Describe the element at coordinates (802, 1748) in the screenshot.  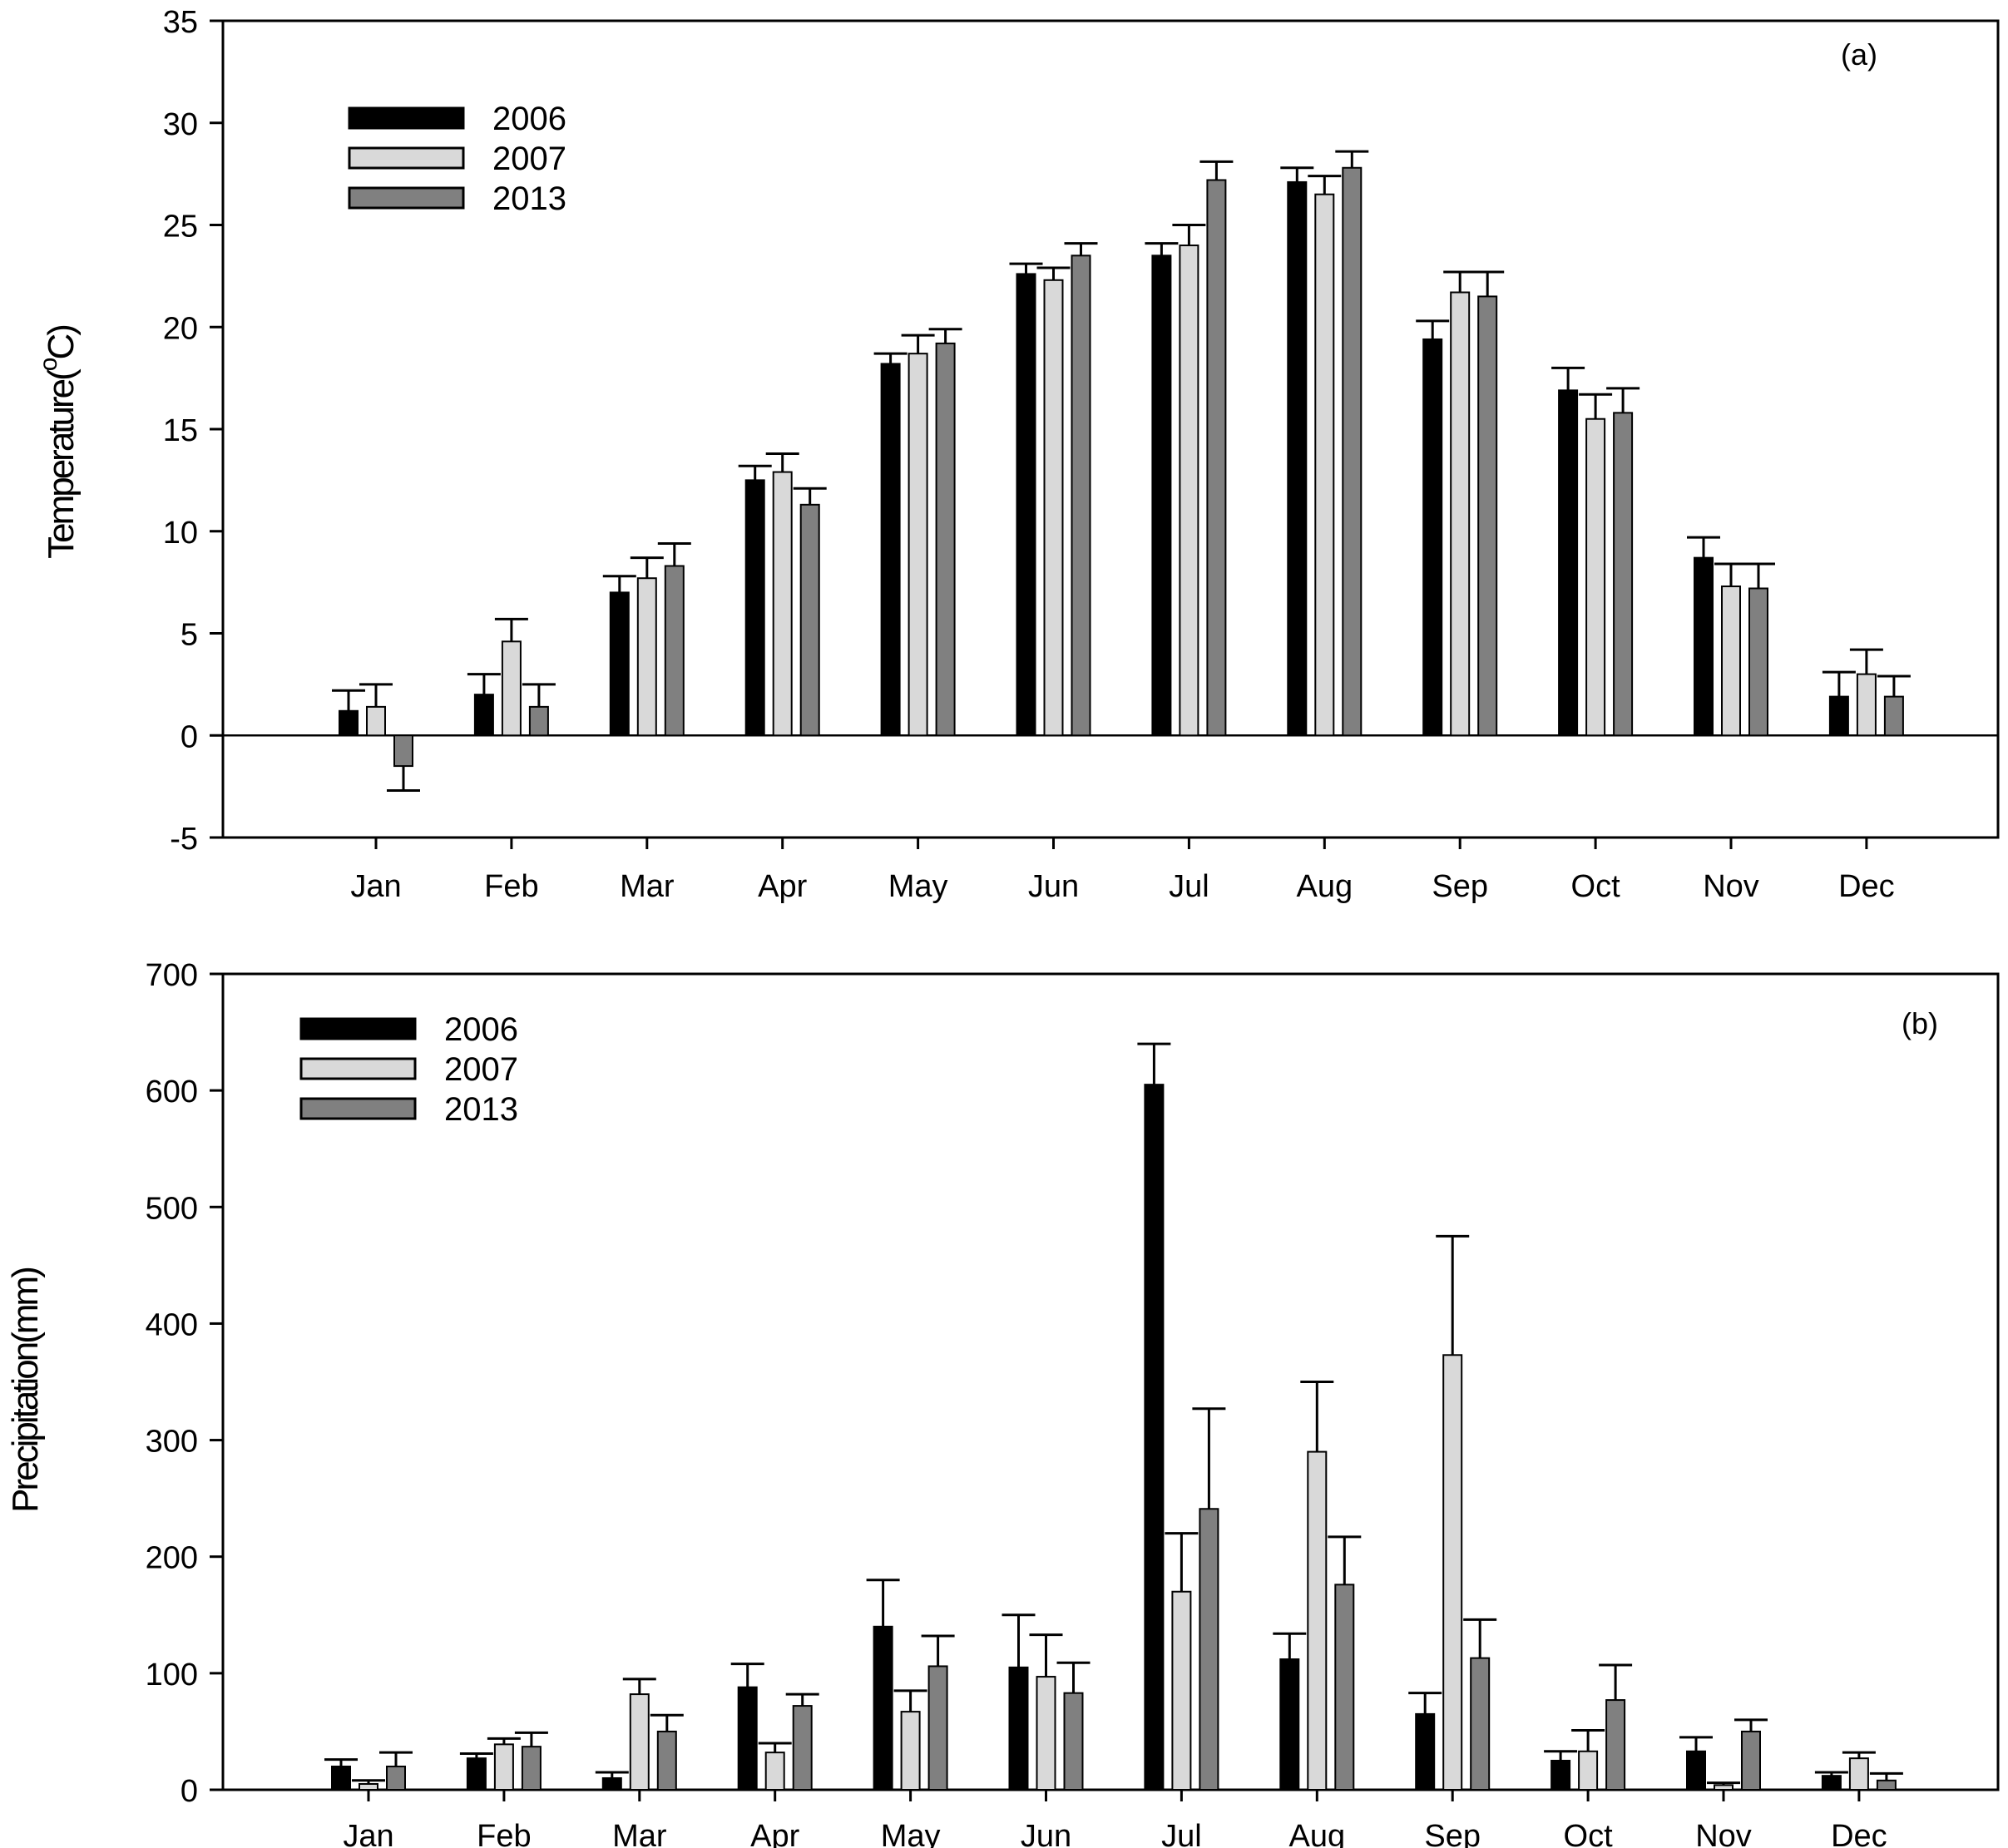
I see `bar-2013-apr` at that location.